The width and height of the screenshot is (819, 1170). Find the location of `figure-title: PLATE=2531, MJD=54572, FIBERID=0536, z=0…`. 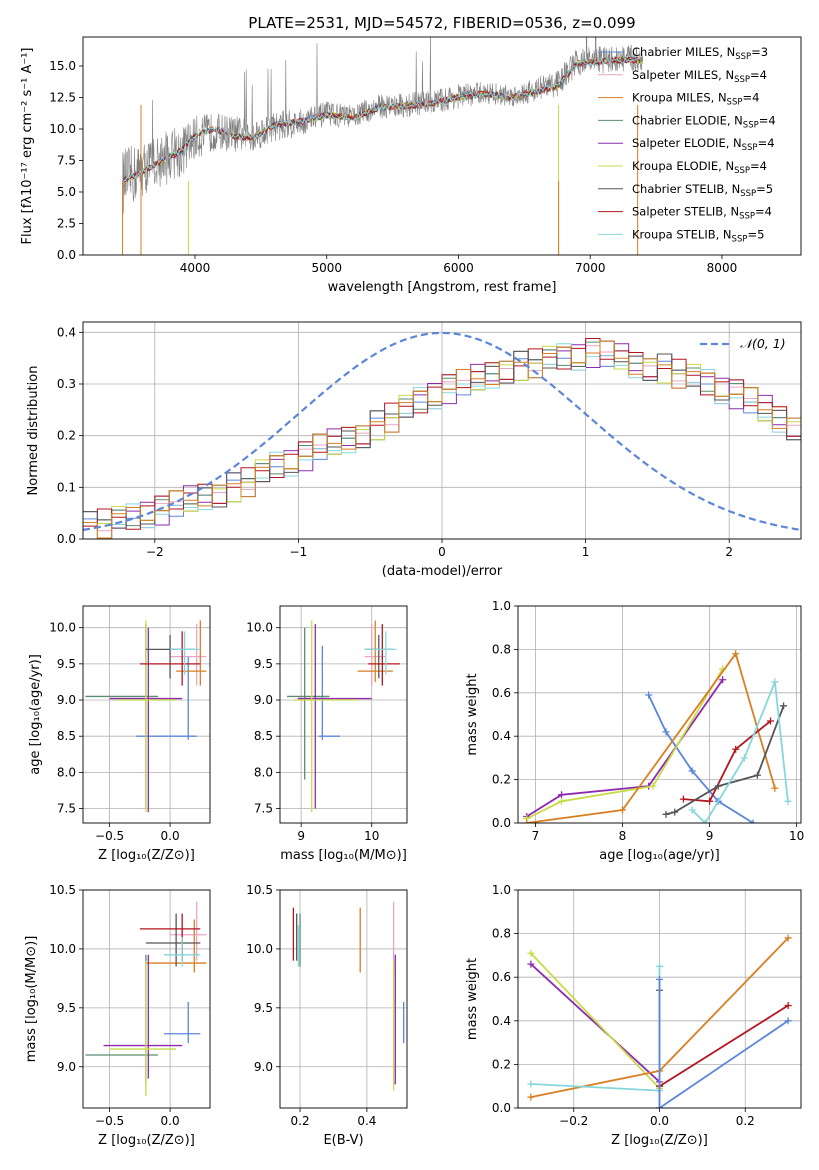

figure-title: PLATE=2531, MJD=54572, FIBERID=0536, z=0… is located at coordinates (441, 23).